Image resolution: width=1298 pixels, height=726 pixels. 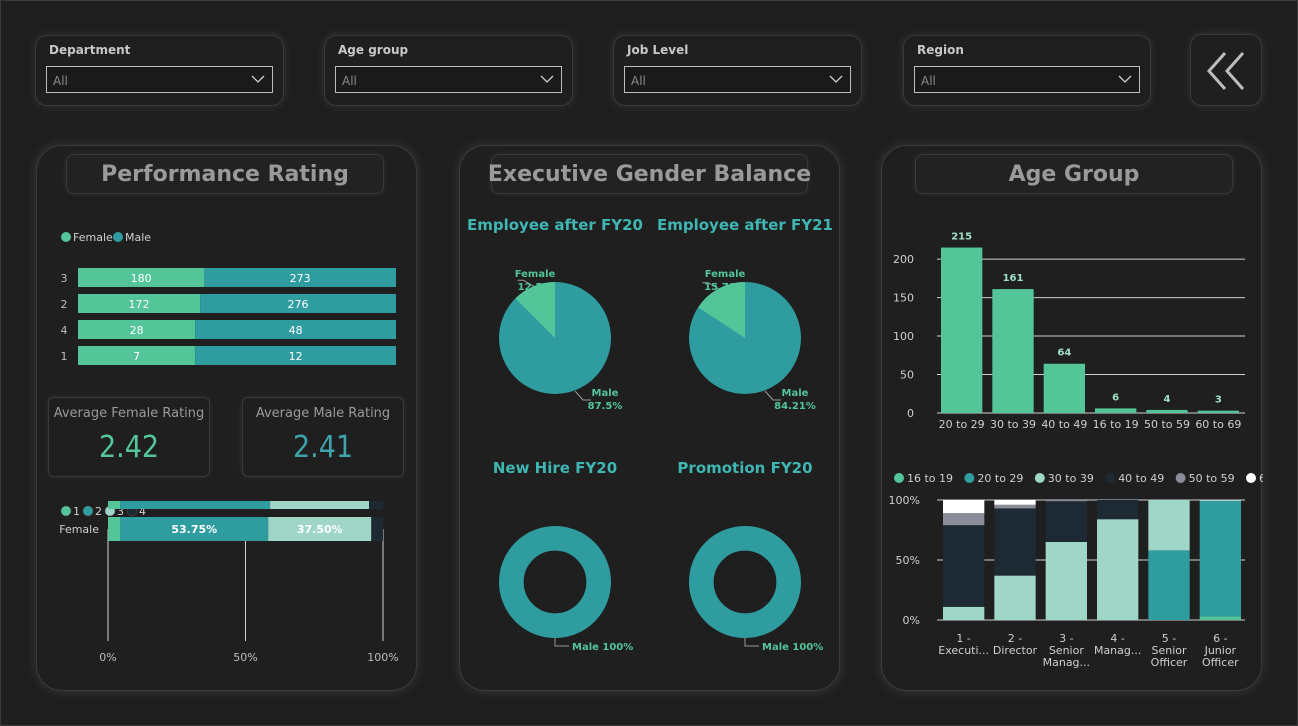 What do you see at coordinates (535, 274) in the screenshot?
I see `slice-label: Female` at bounding box center [535, 274].